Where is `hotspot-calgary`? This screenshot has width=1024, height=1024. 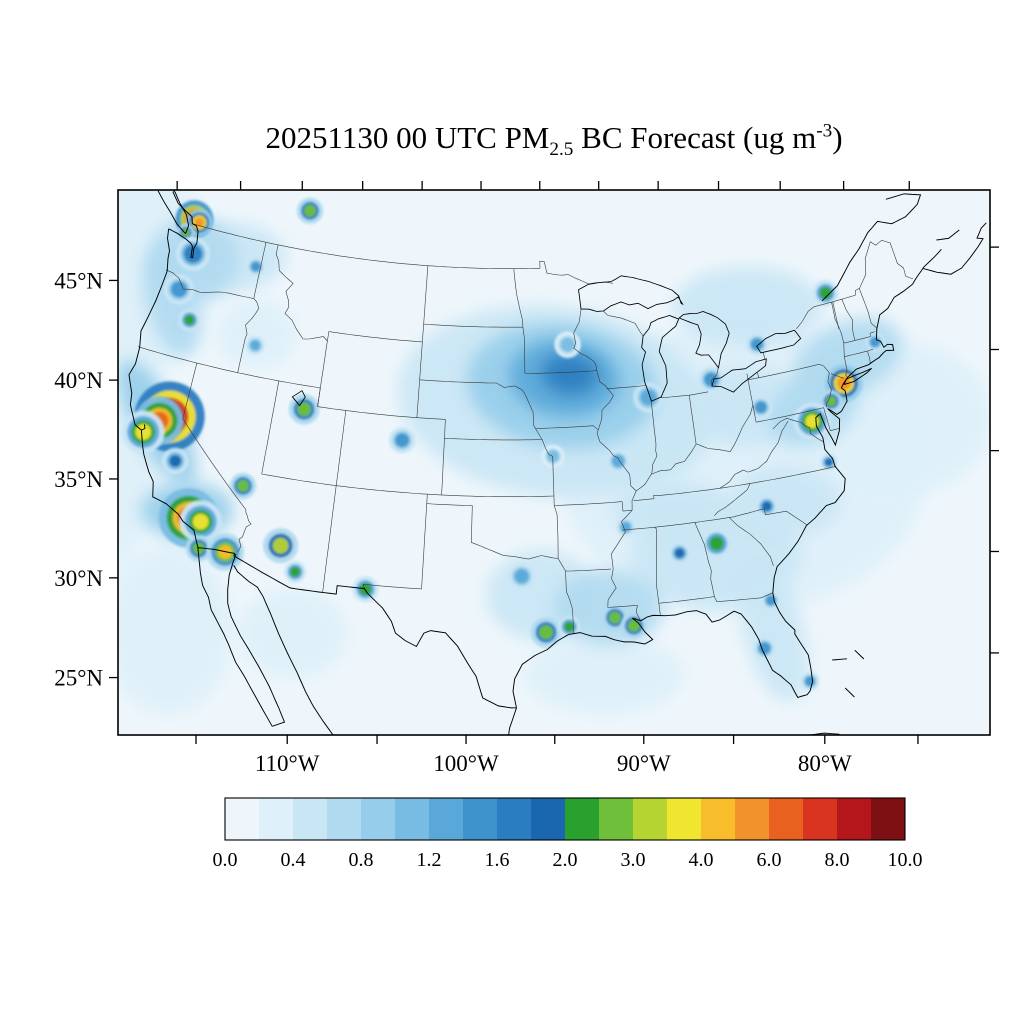 hotspot-calgary is located at coordinates (310, 210).